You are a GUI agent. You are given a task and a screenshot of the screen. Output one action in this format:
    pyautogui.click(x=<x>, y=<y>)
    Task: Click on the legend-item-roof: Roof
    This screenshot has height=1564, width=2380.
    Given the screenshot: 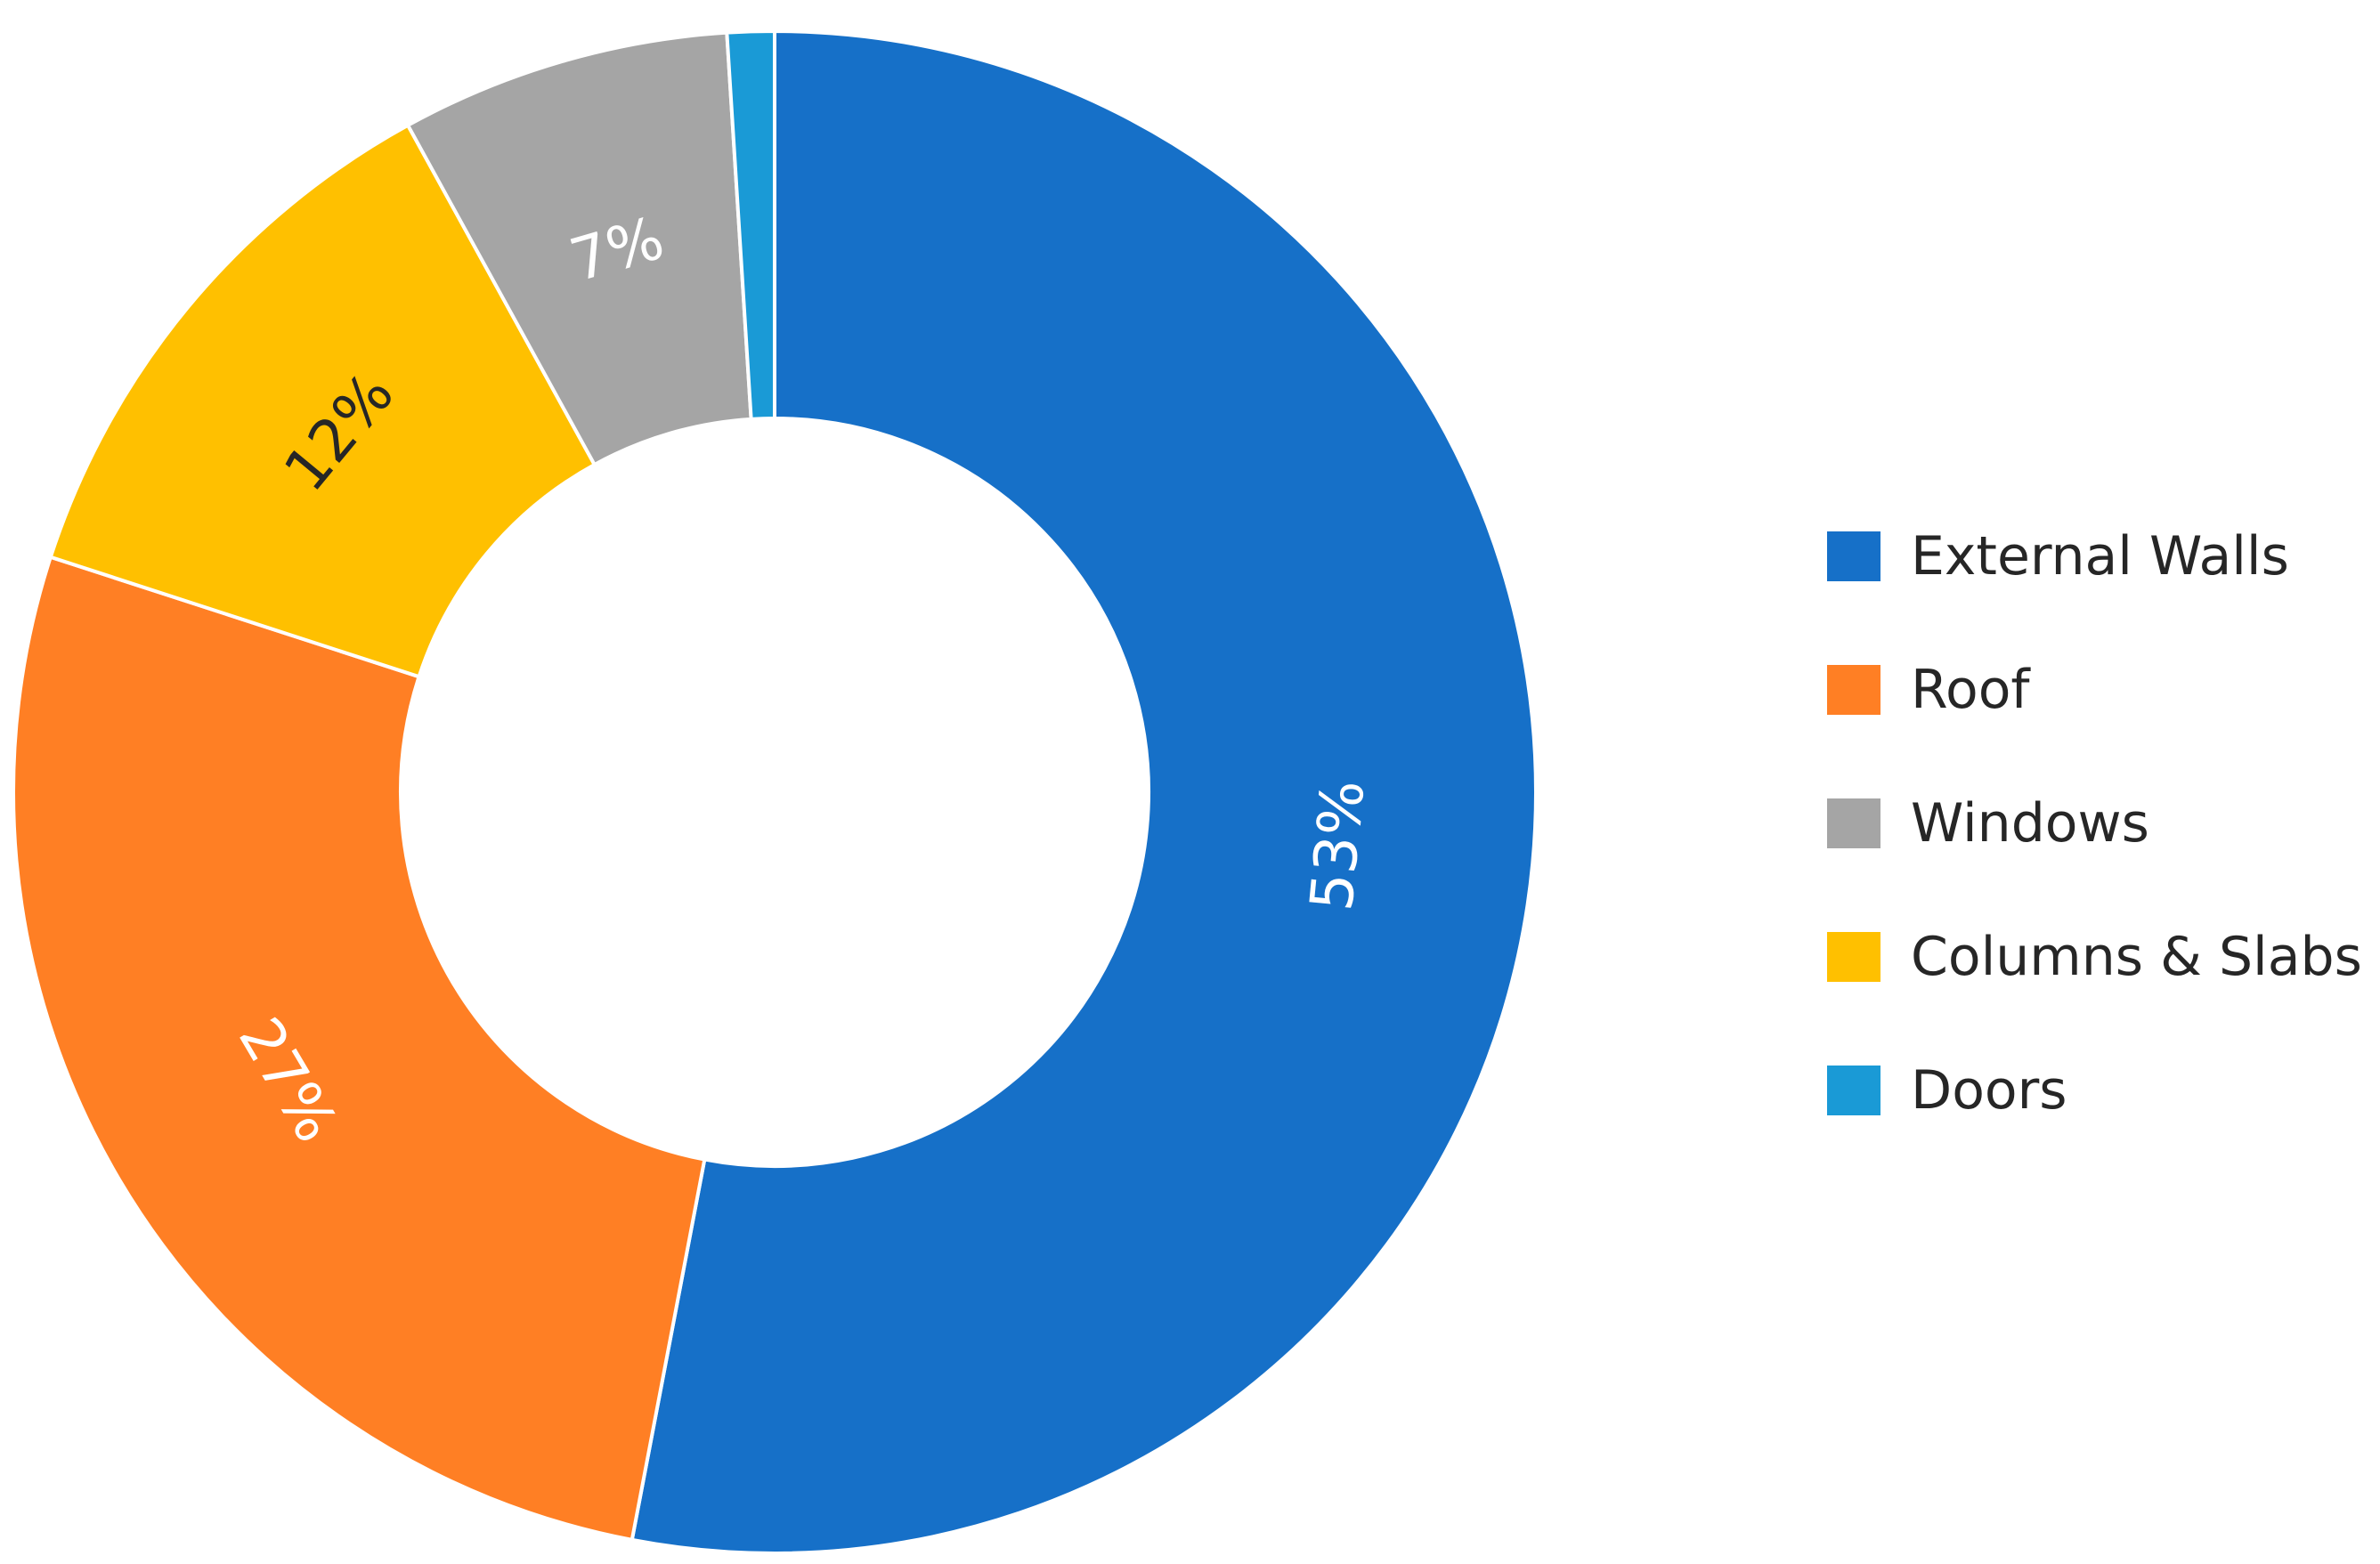 What is the action you would take?
    pyautogui.click(x=2094, y=690)
    